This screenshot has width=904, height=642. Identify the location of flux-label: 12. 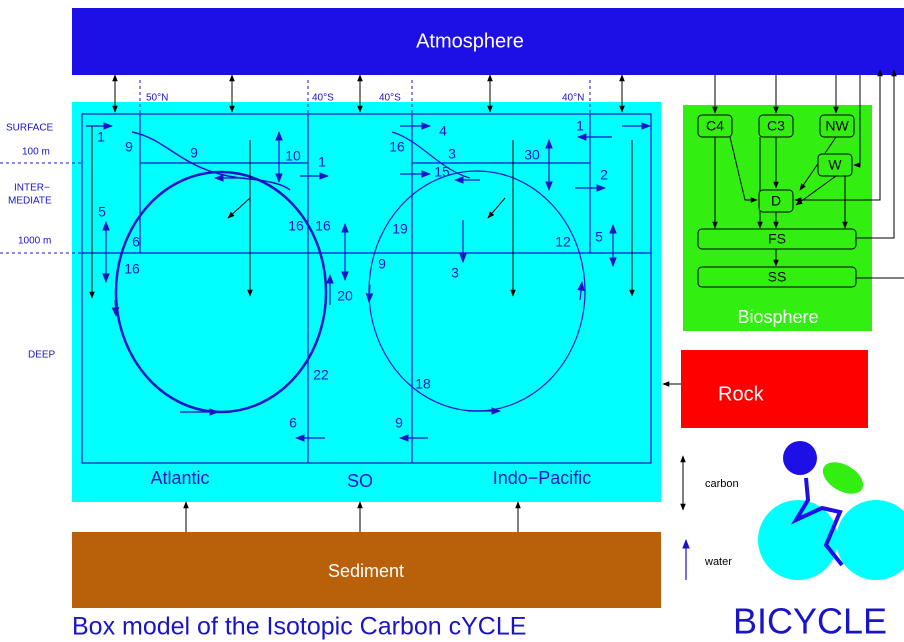
(563, 242).